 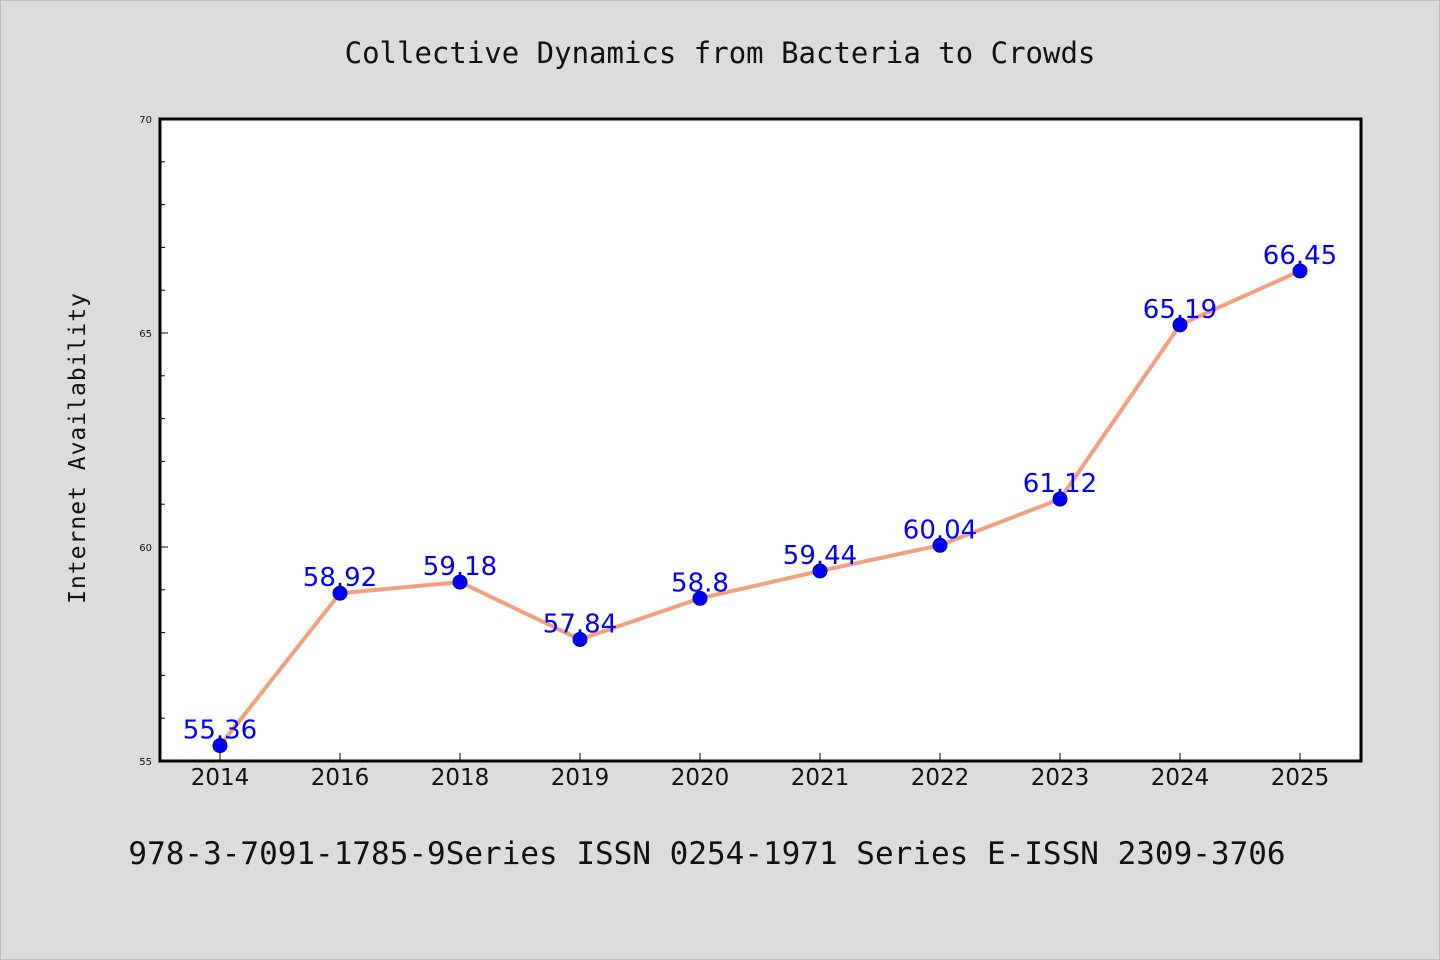 What do you see at coordinates (760, 772) in the screenshot?
I see `x-axis: 2014 2016 2018 2019 2020 2021 2022 2023 2024 2025` at bounding box center [760, 772].